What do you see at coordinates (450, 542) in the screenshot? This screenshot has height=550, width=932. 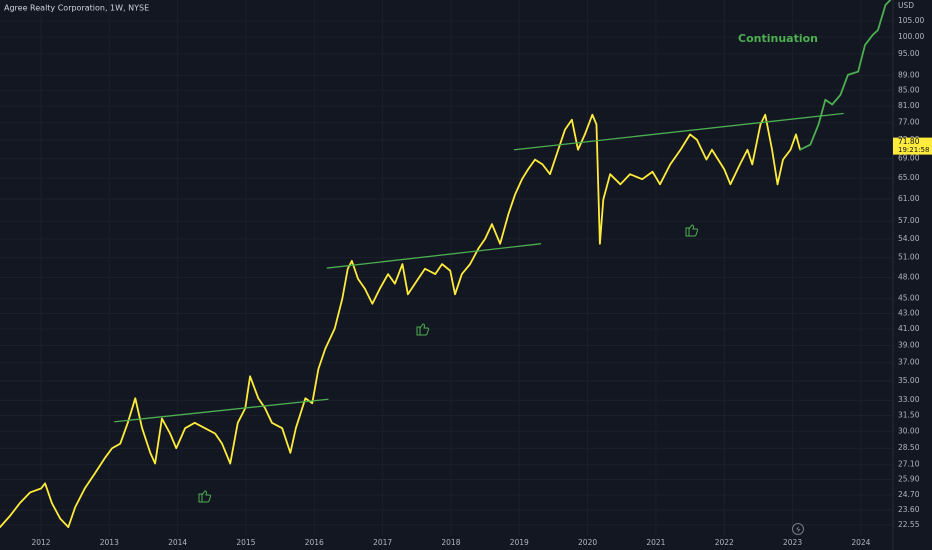 I see `x-tick-label: 2018` at bounding box center [450, 542].